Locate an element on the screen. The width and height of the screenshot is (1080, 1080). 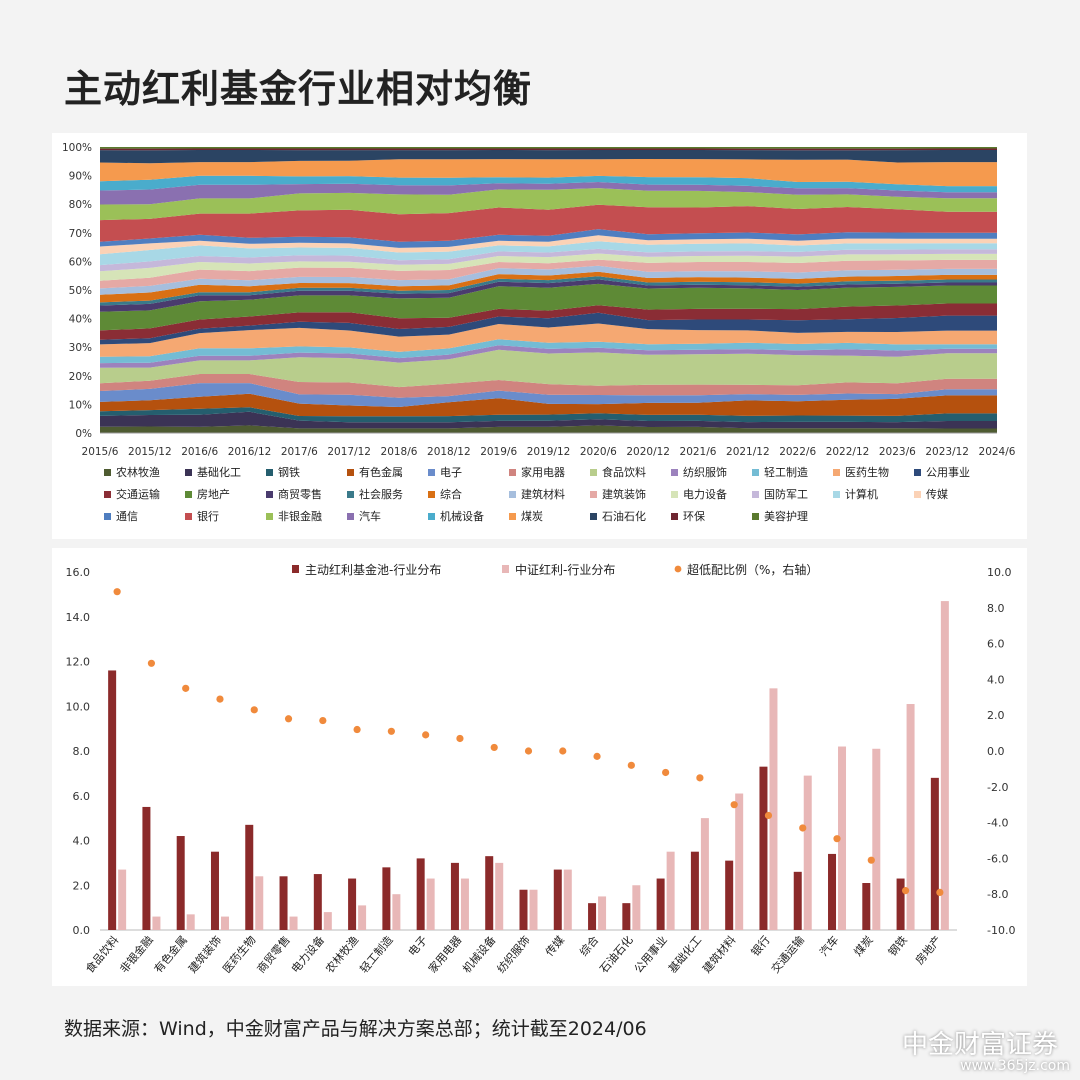
legend-item-label: 传媒 is located at coordinates (937, 494).